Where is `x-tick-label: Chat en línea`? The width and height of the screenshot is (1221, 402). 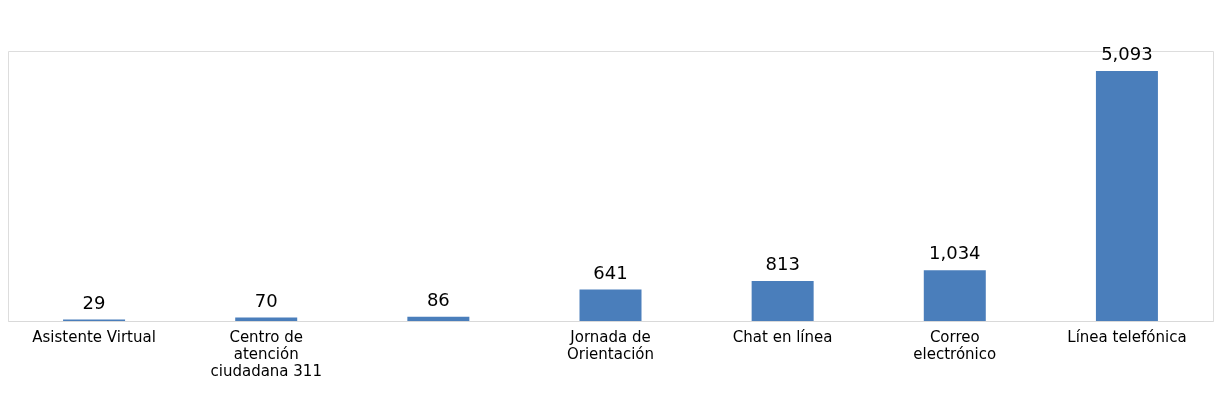 x-tick-label: Chat en línea is located at coordinates (782, 336).